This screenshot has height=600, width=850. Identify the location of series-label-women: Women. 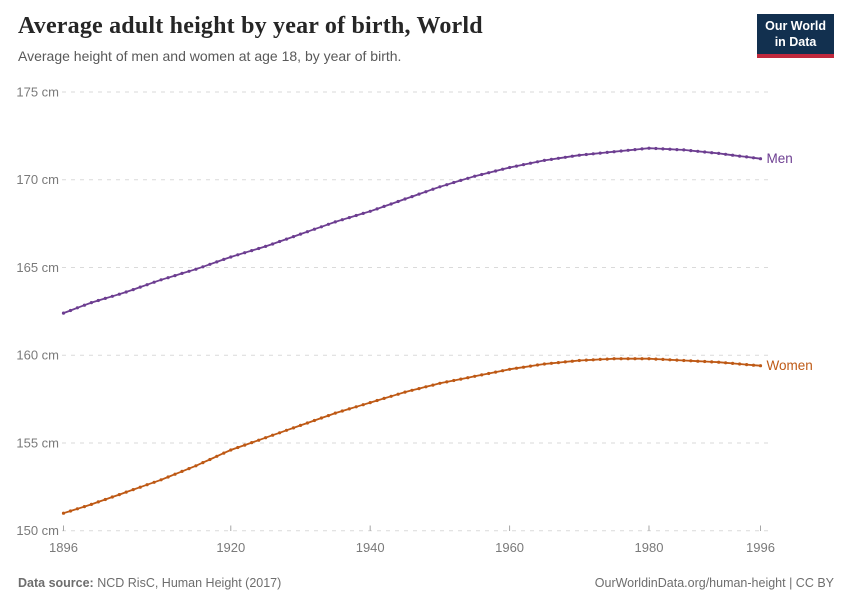
(790, 365).